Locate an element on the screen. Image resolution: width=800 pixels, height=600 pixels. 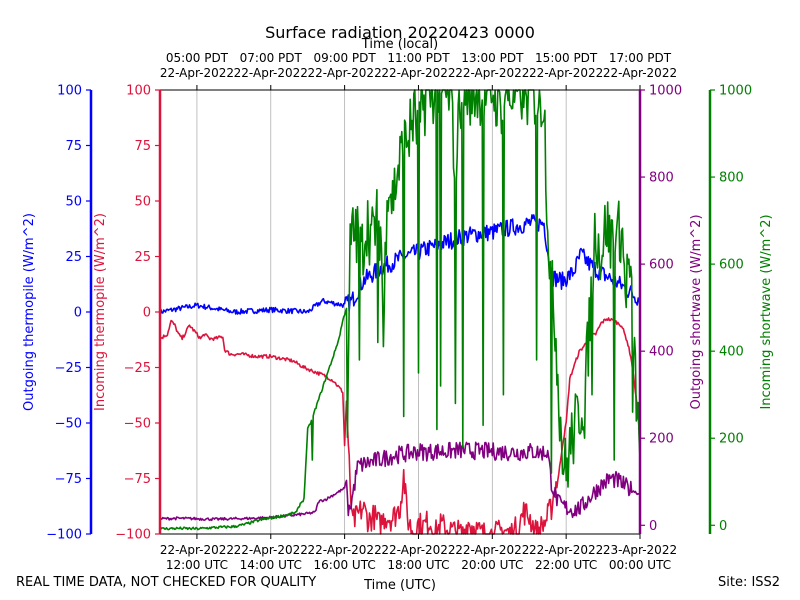
right-outer-axis-label: Incoming shortwave (W/m^2) is located at coordinates (766, 311).